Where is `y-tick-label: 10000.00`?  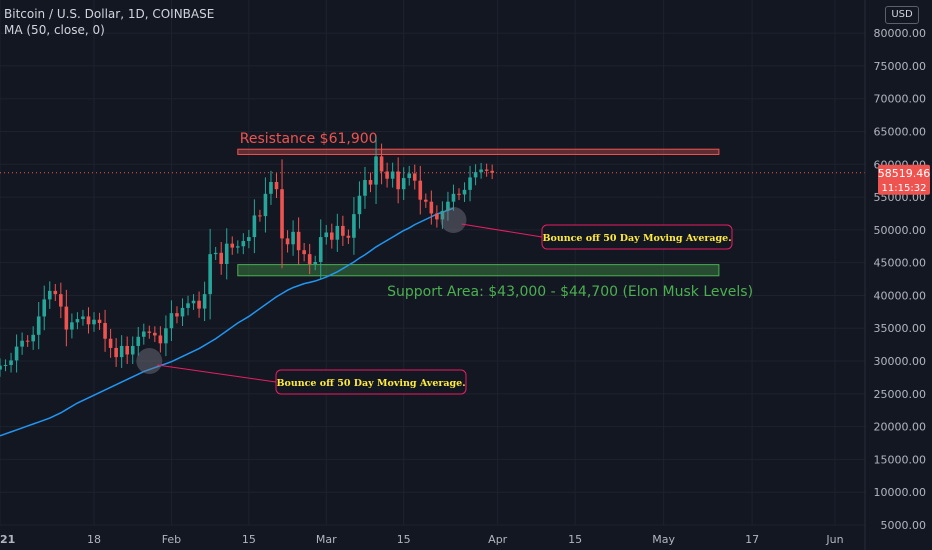 y-tick-label: 10000.00 is located at coordinates (900, 492).